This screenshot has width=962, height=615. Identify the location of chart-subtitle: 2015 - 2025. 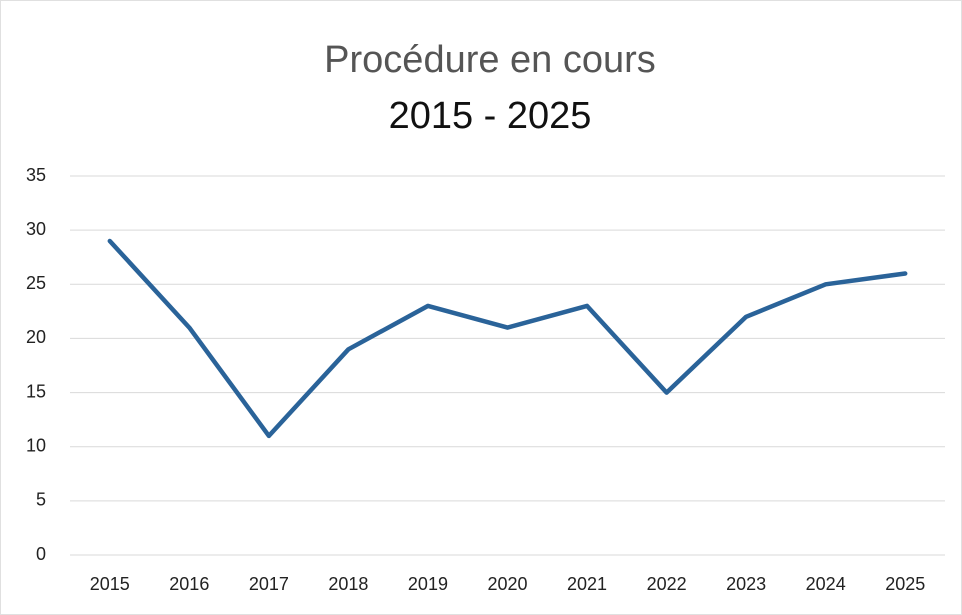
(490, 116).